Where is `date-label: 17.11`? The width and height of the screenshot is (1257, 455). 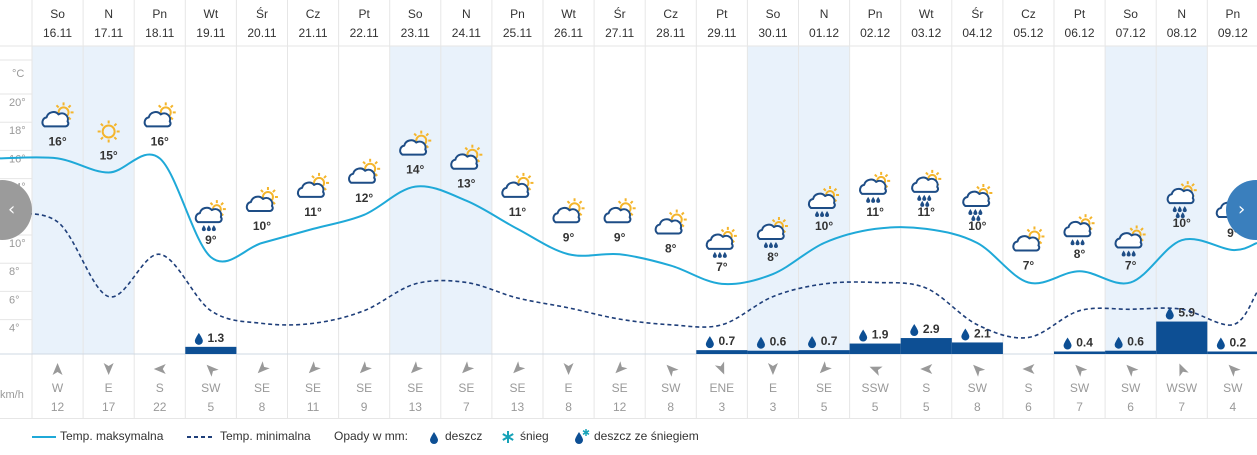
date-label: 17.11 is located at coordinates (108, 33).